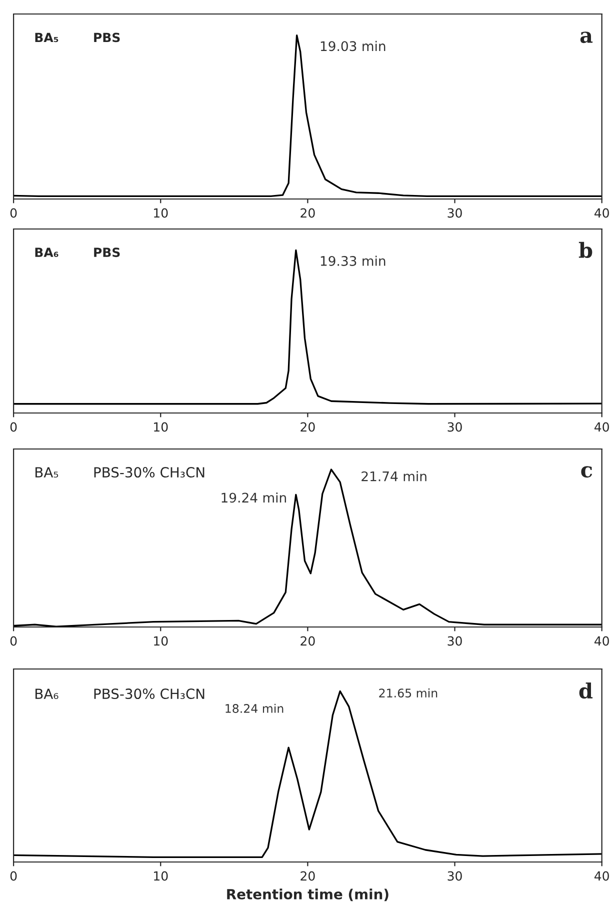 The width and height of the screenshot is (616, 913). Describe the element at coordinates (307, 895) in the screenshot. I see `x-axis-title: Retention time (min)` at that location.